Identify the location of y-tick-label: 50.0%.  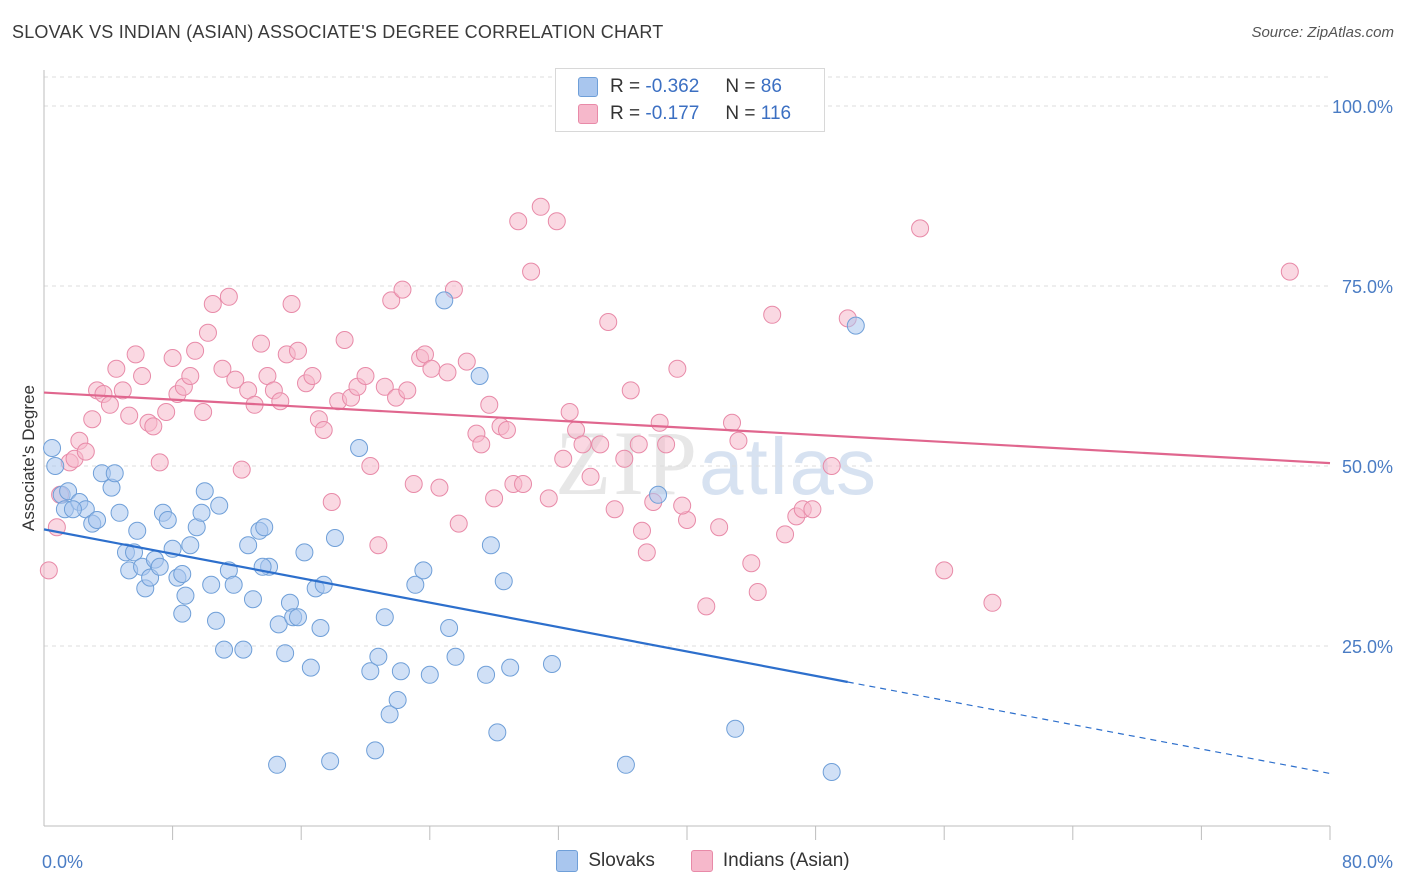
(1367, 467).